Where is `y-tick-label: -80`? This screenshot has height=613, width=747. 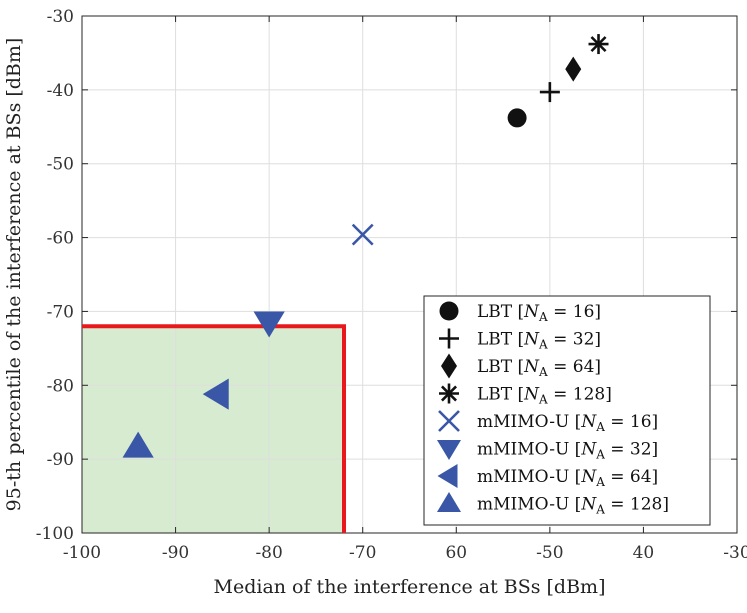 y-tick-label: -80 is located at coordinates (60, 386).